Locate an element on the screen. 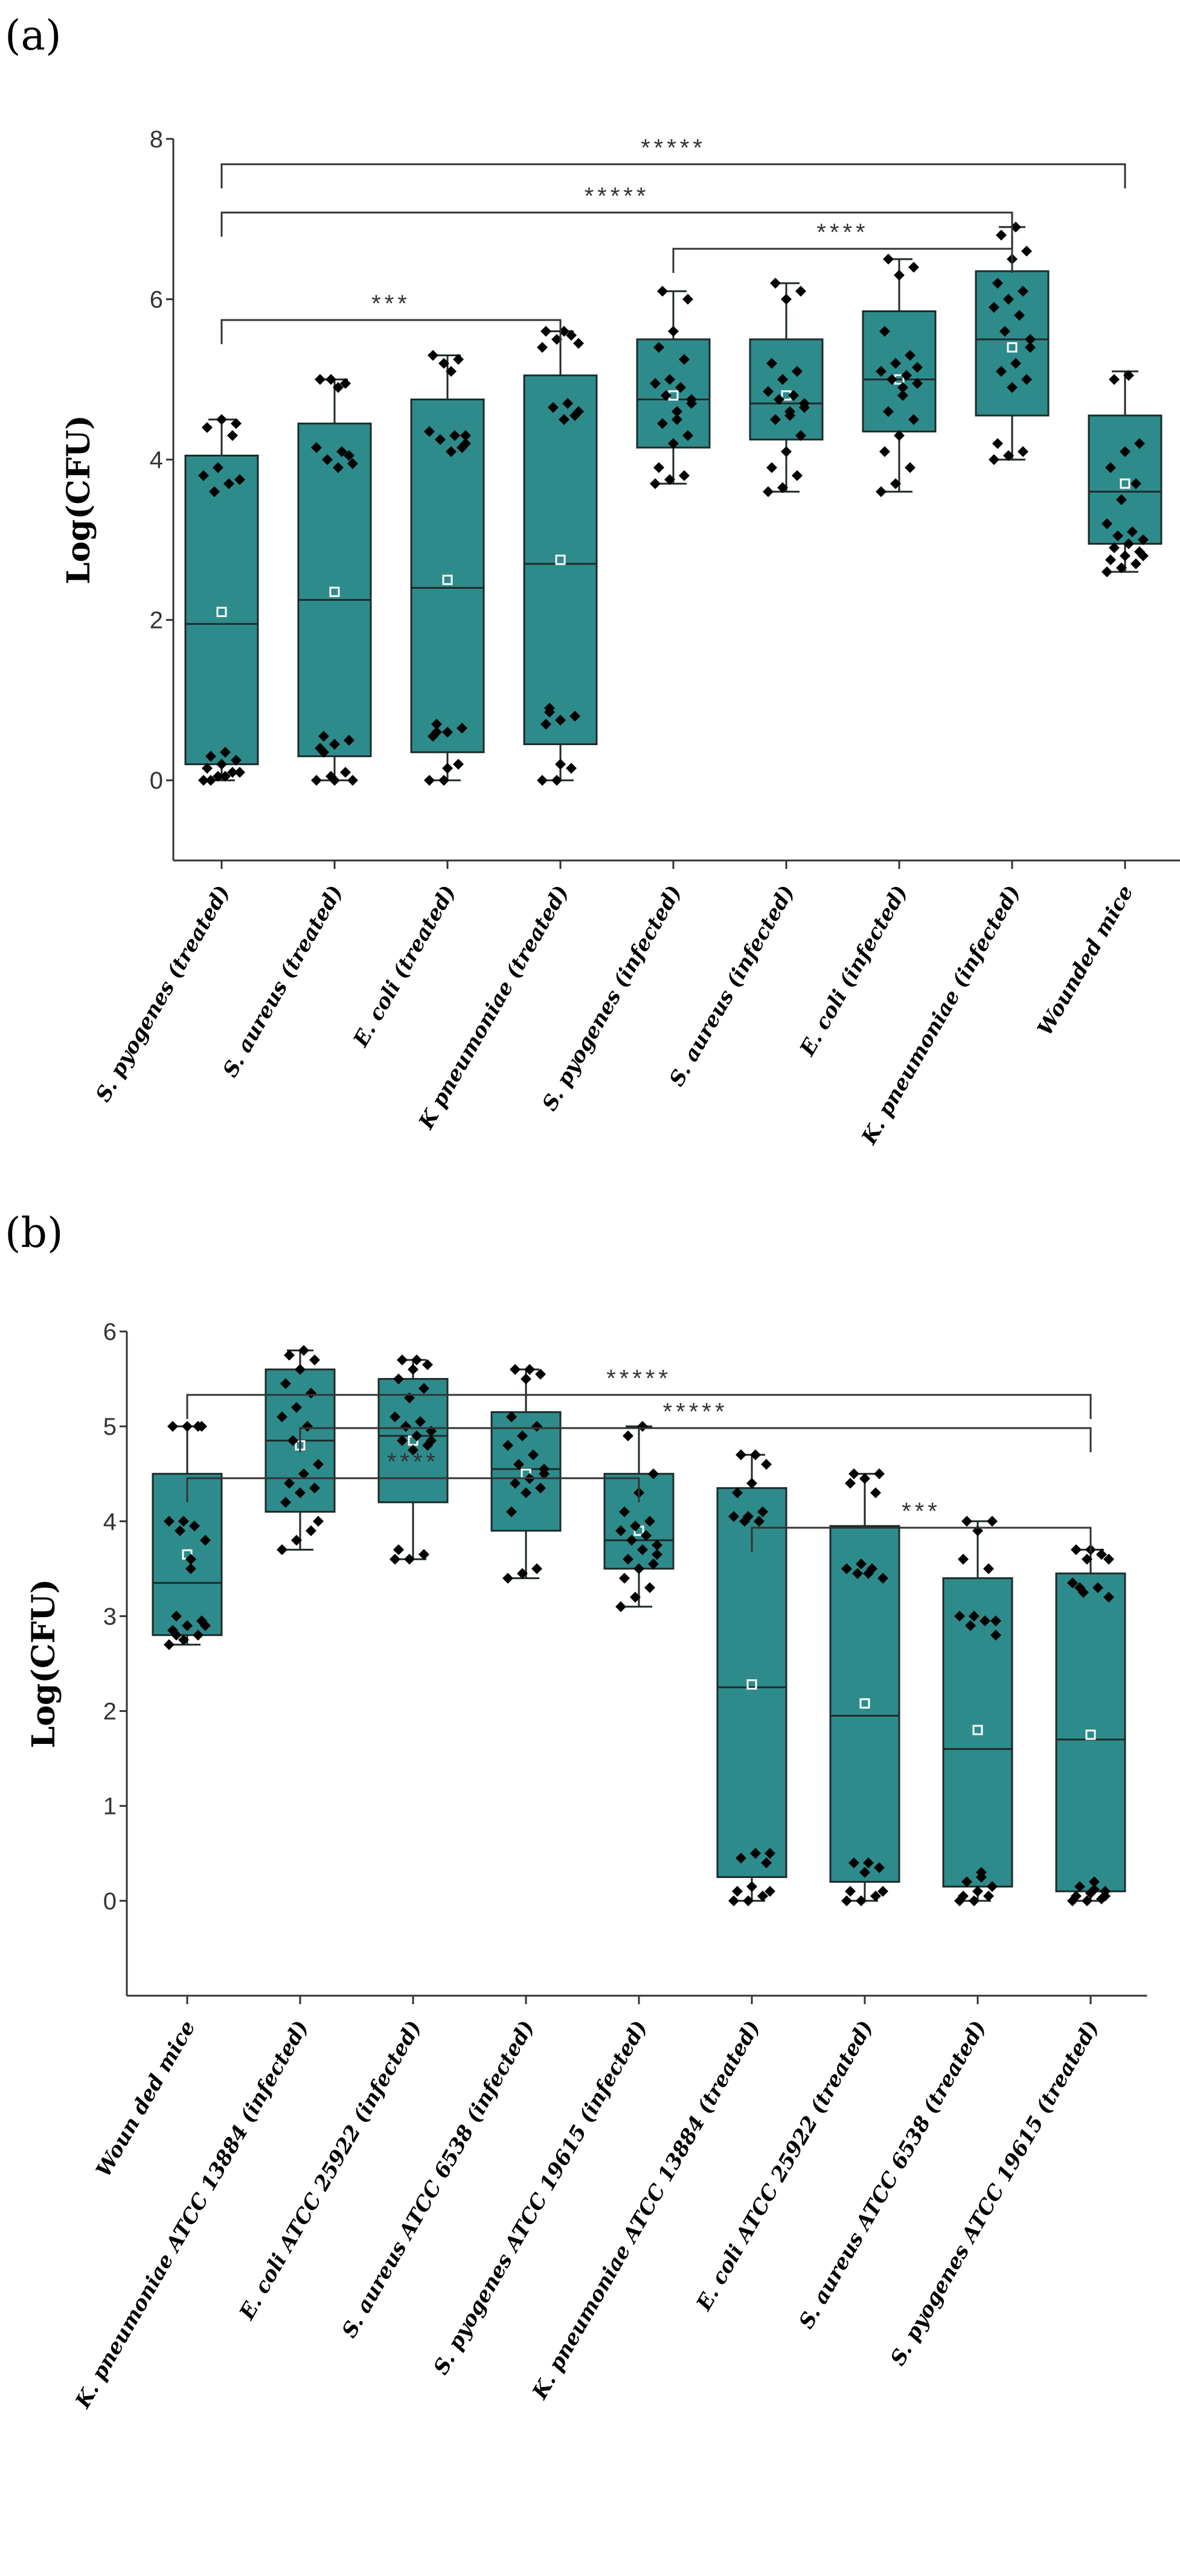  y-axis-title: Log(CFU) is located at coordinates (43, 1663).